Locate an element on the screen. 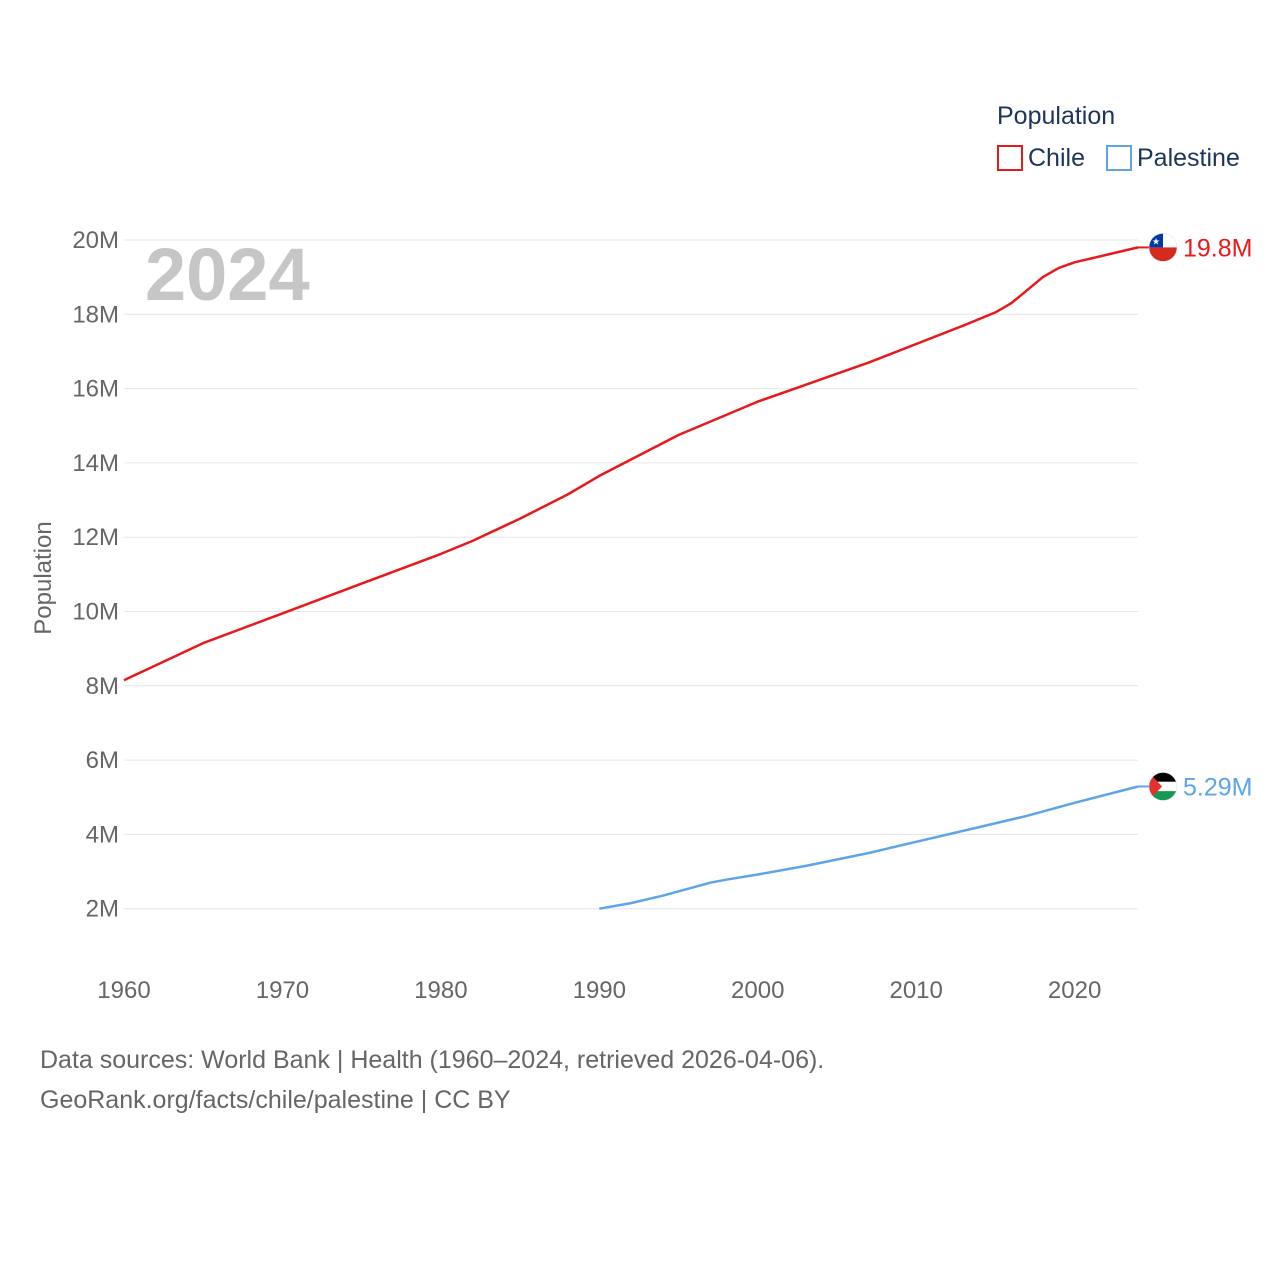 This screenshot has height=1280, width=1280. x-tick-label: 2020 is located at coordinates (1074, 990).